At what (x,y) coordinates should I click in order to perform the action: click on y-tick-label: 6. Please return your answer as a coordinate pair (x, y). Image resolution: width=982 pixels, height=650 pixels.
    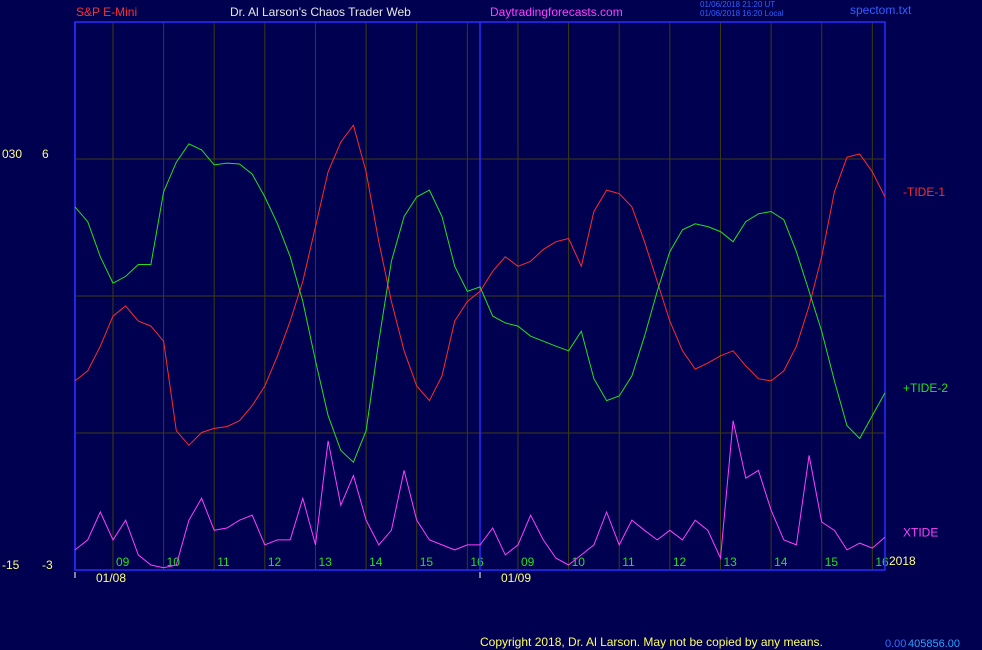
    Looking at the image, I should click on (45, 154).